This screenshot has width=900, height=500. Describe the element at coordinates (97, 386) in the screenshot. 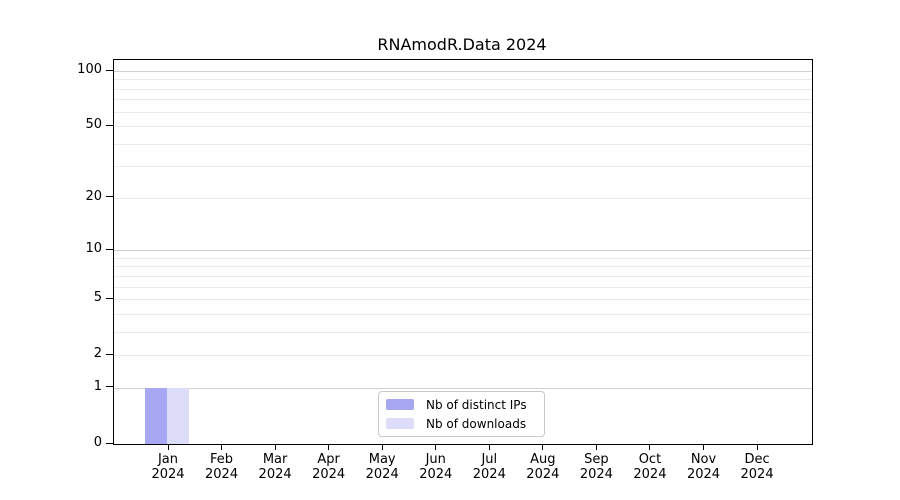

I see `y-tick-label: 1` at that location.